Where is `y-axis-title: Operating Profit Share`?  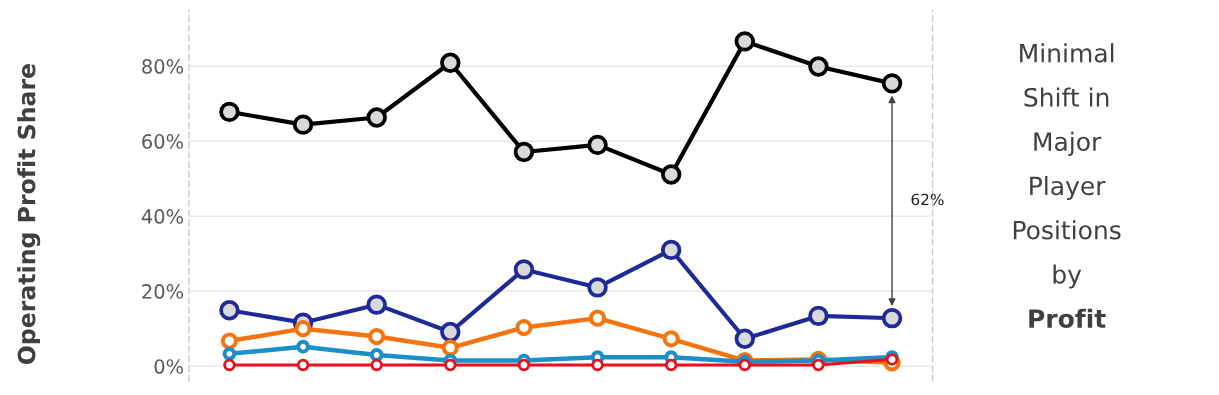 y-axis-title: Operating Profit Share is located at coordinates (29, 214).